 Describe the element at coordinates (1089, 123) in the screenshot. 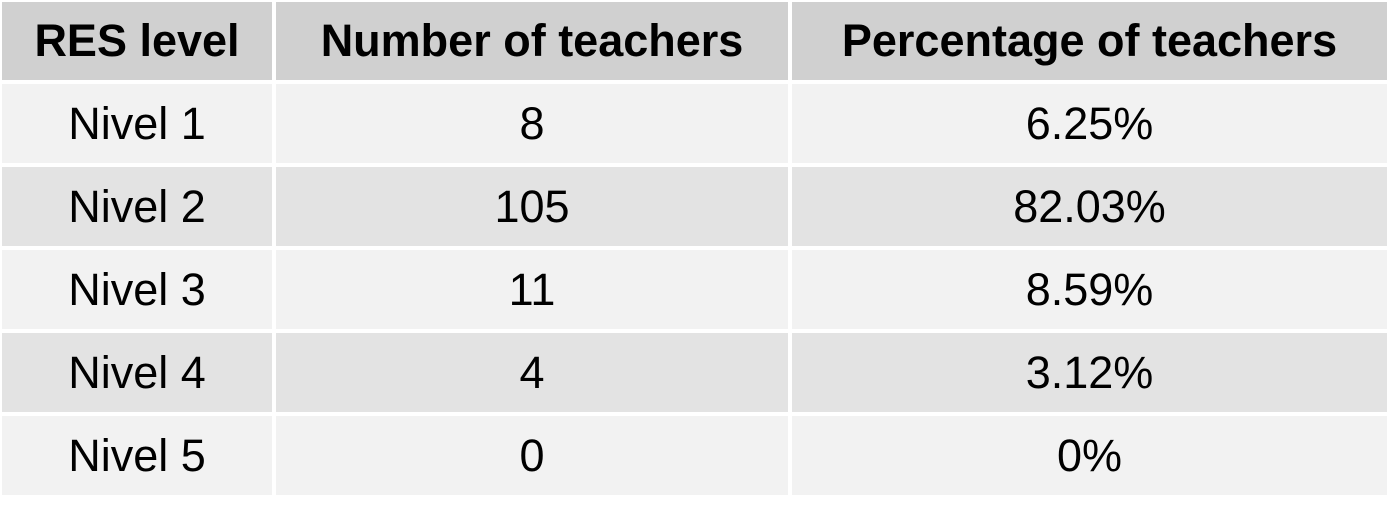

I see `cell-percentage-of-teachers: 6.25%` at that location.